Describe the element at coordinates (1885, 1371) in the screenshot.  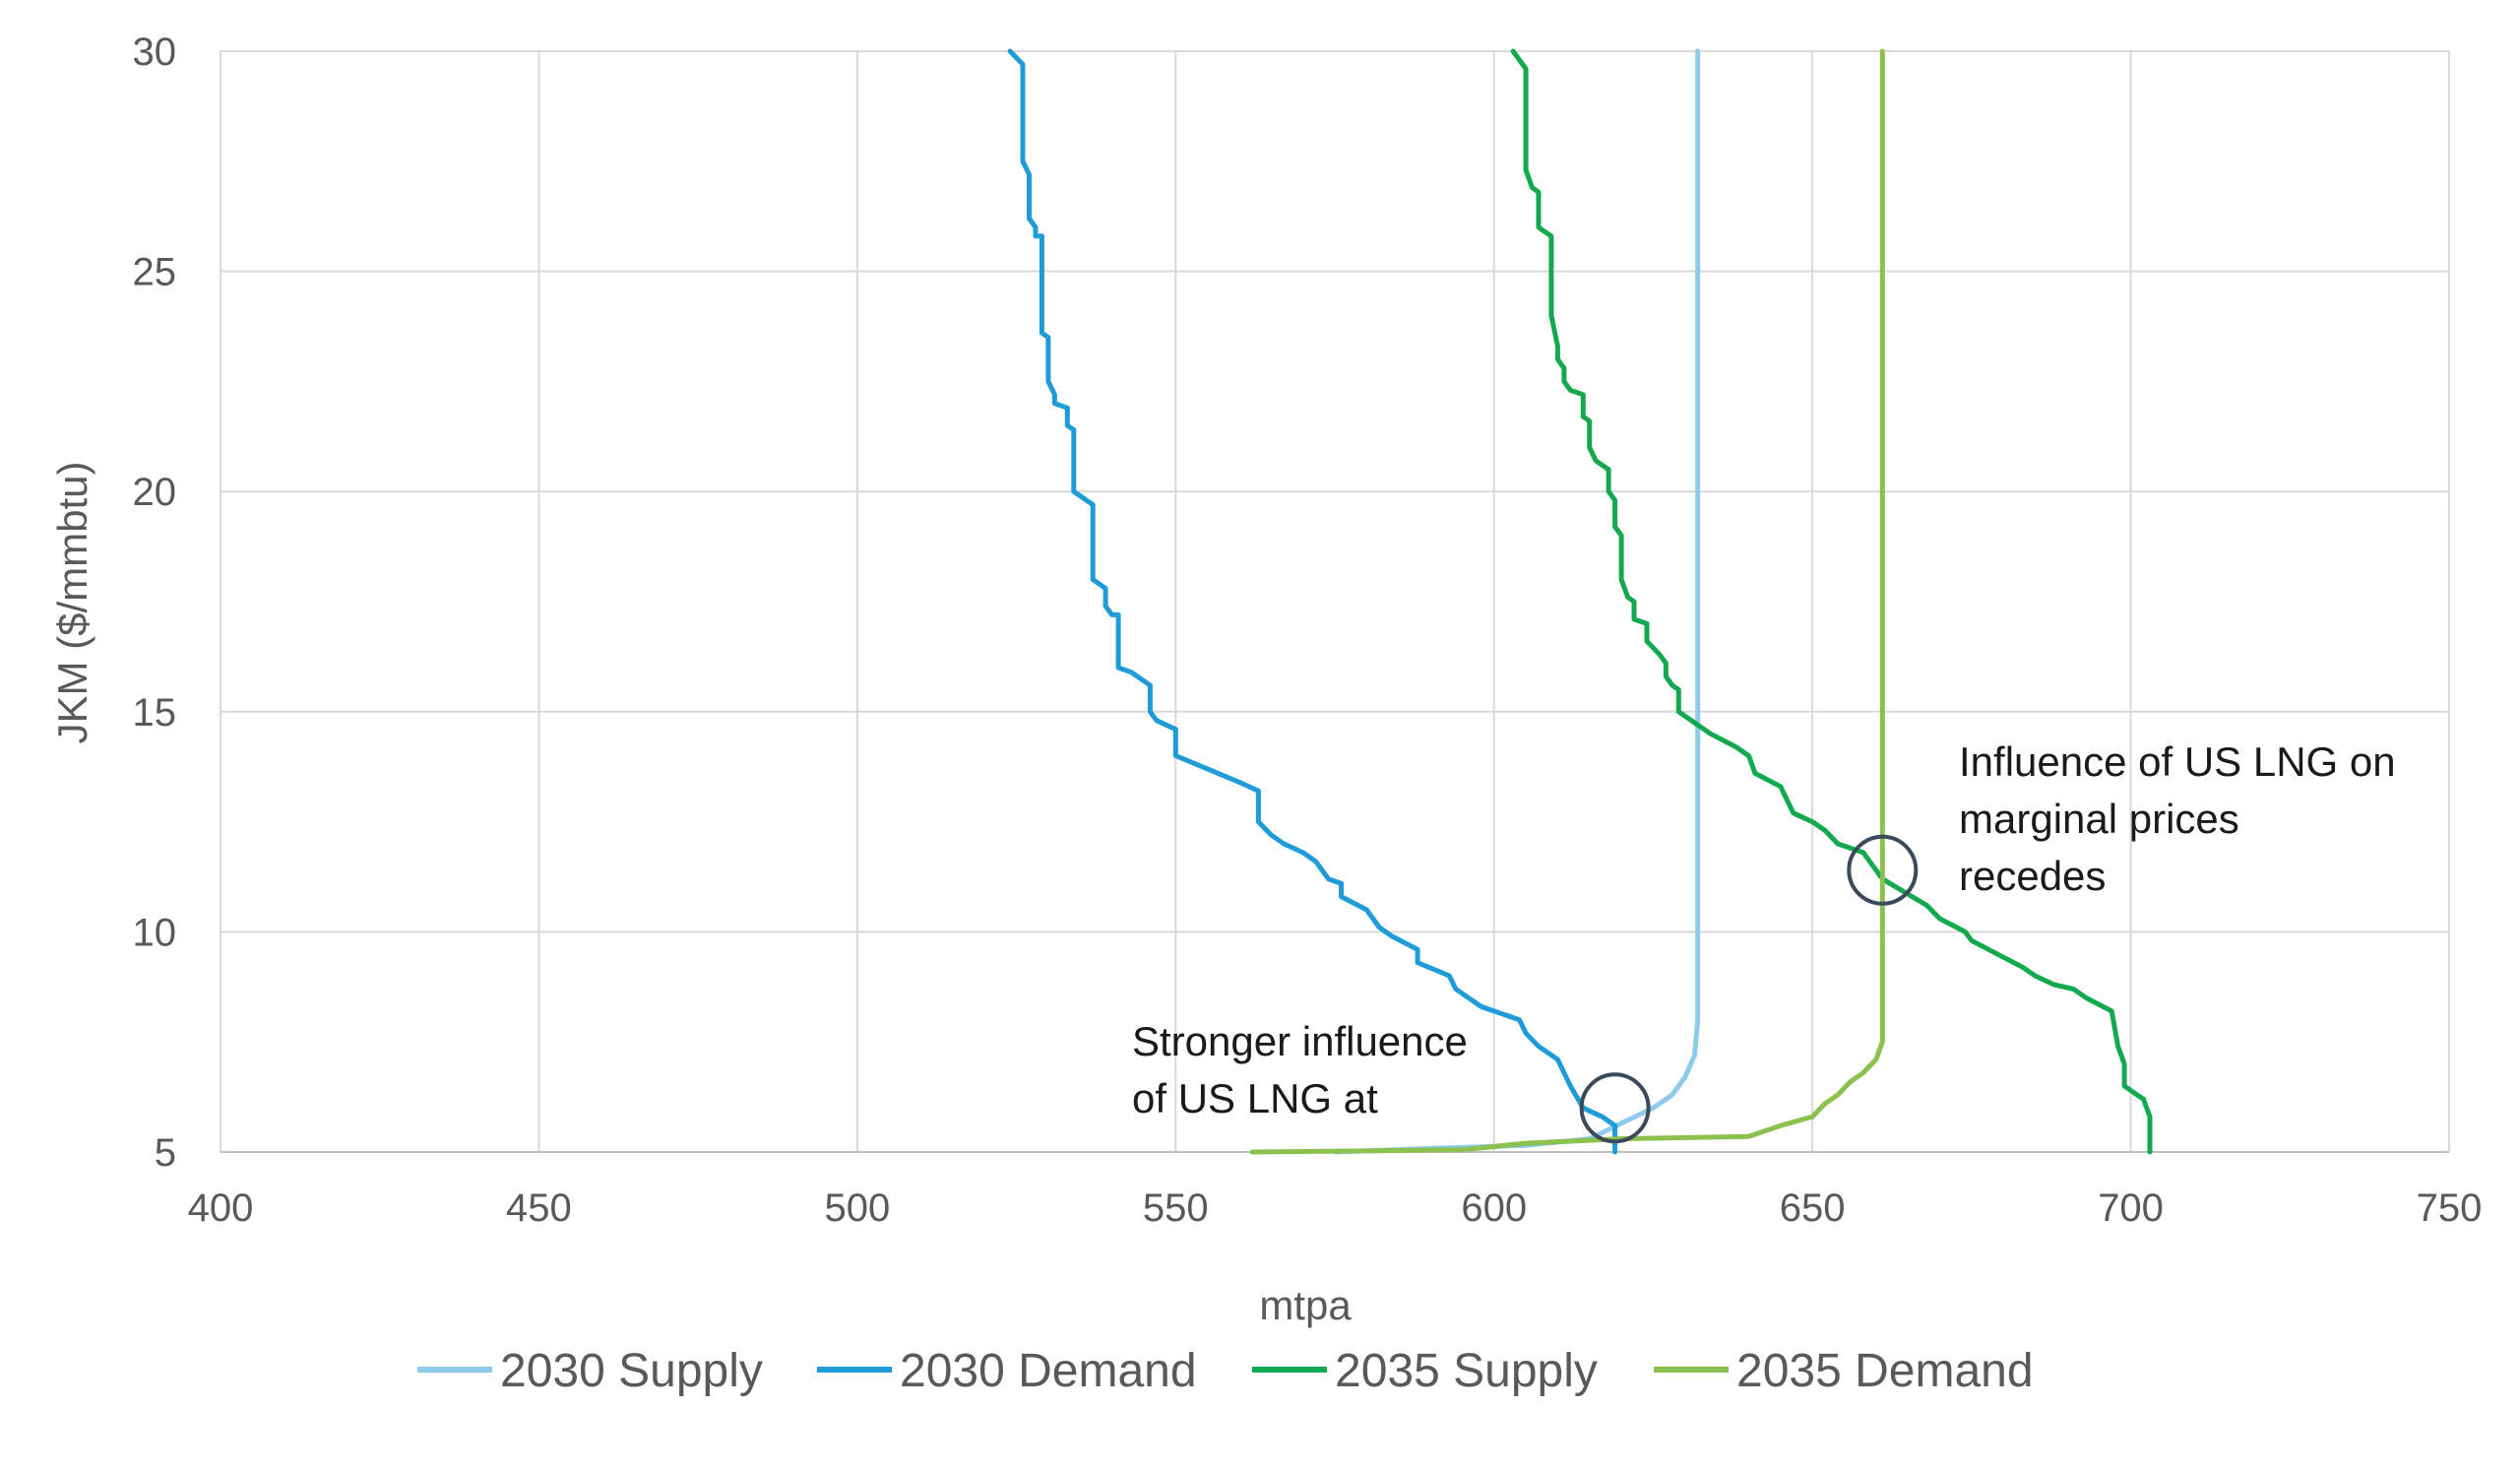
I see `legend-label-2035-demand: 2035 Demand` at that location.